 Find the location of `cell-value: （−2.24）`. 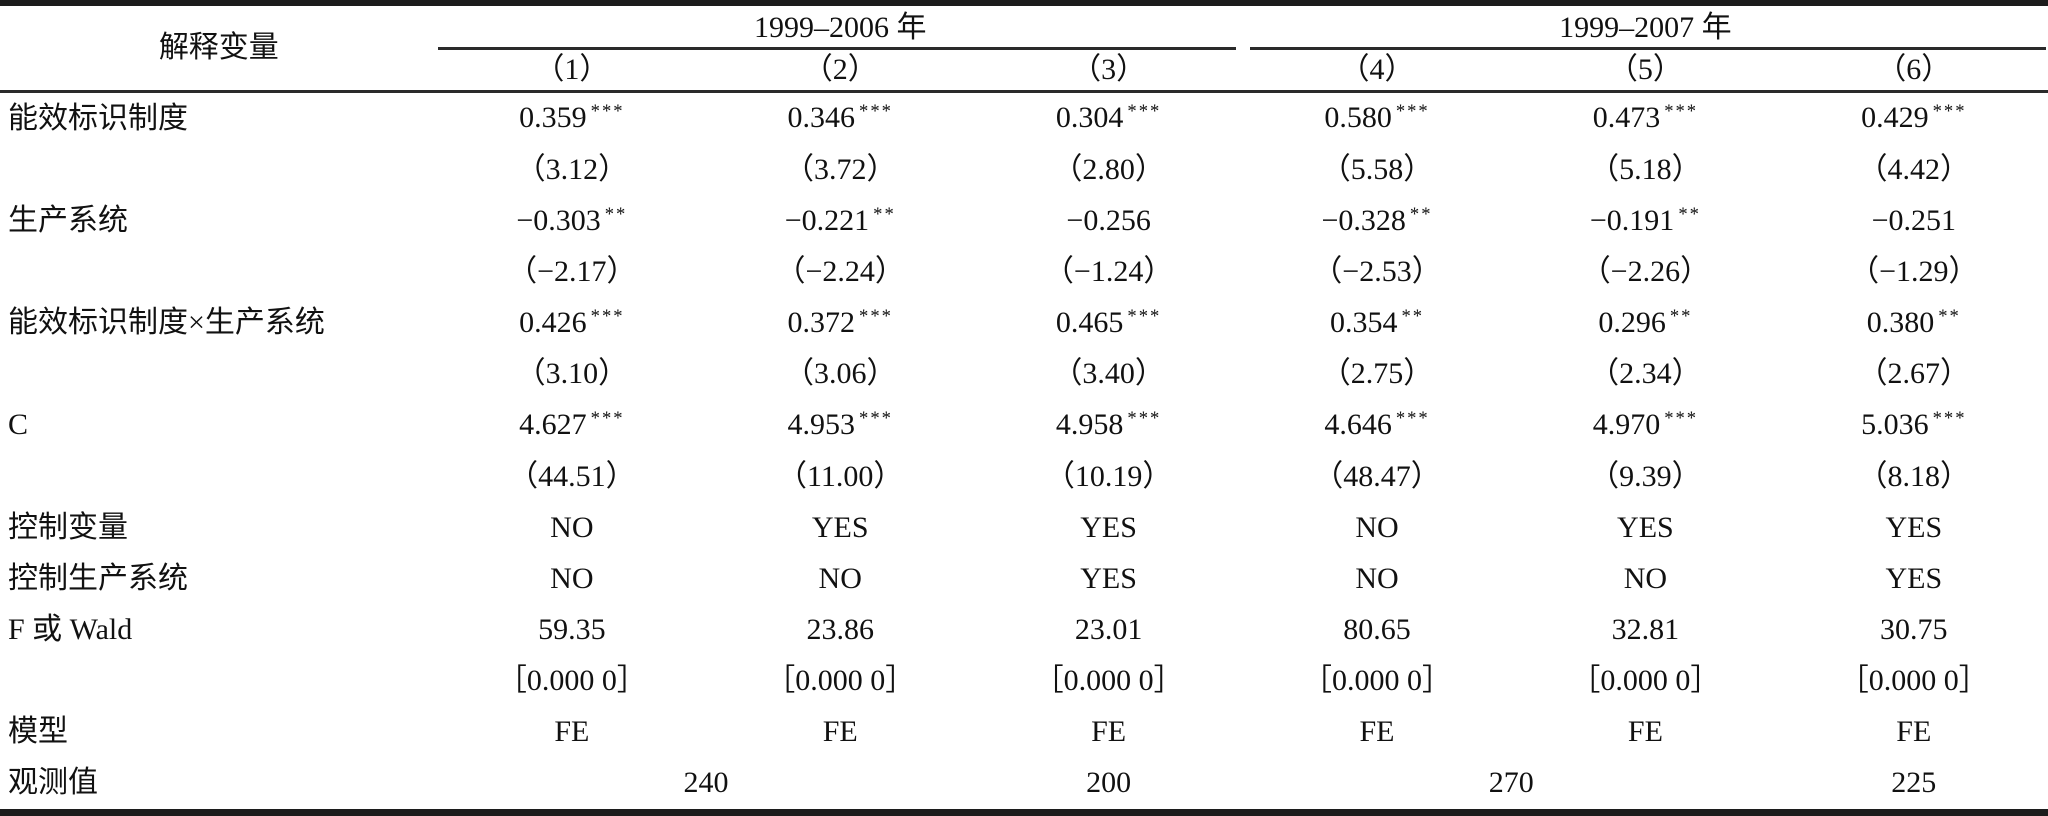

cell-value: （−2.24） is located at coordinates (840, 271).